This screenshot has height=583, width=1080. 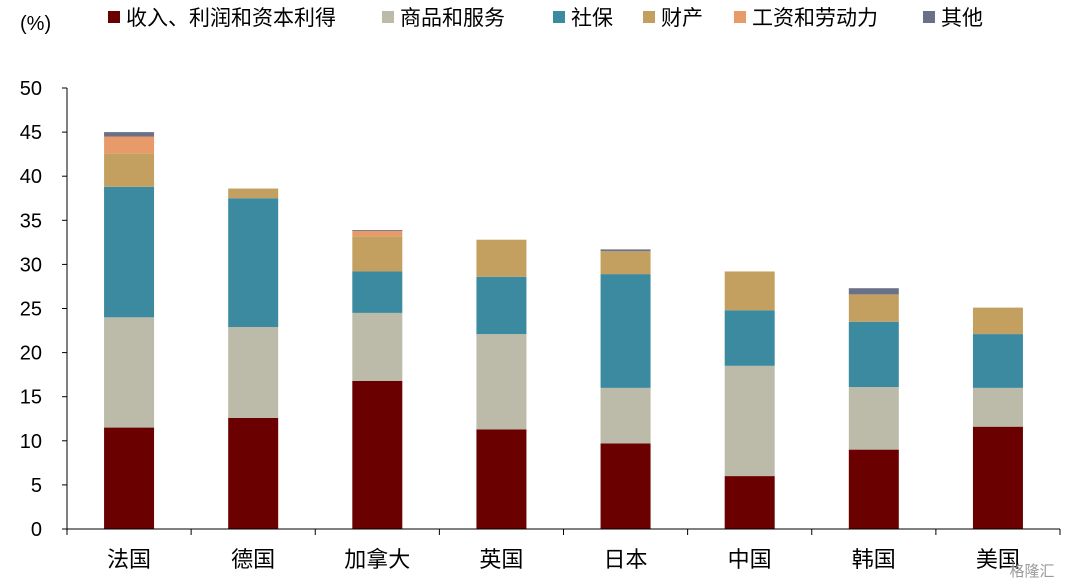 I want to click on x-tick-label: 英国, so click(x=501, y=560).